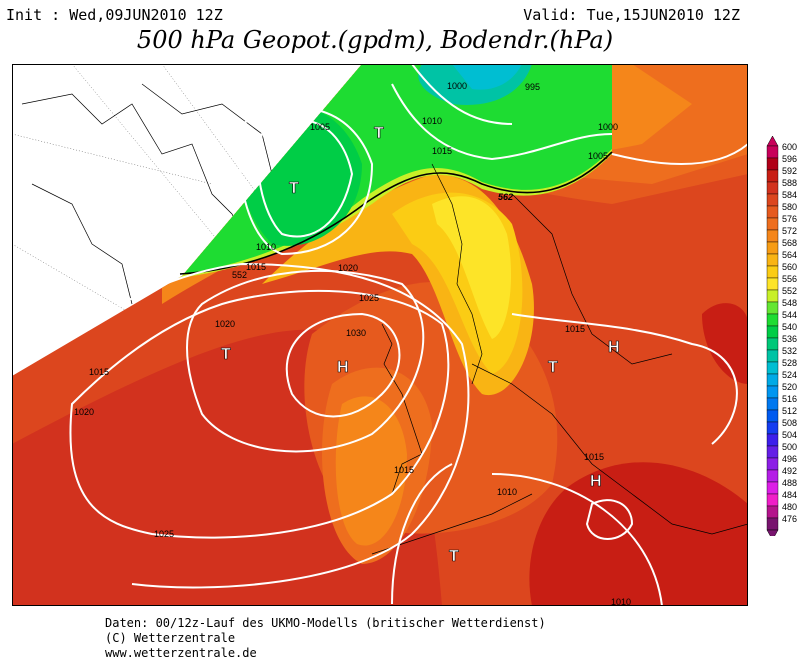  What do you see at coordinates (789, 183) in the screenshot?
I see `legend-label: 588` at bounding box center [789, 183].